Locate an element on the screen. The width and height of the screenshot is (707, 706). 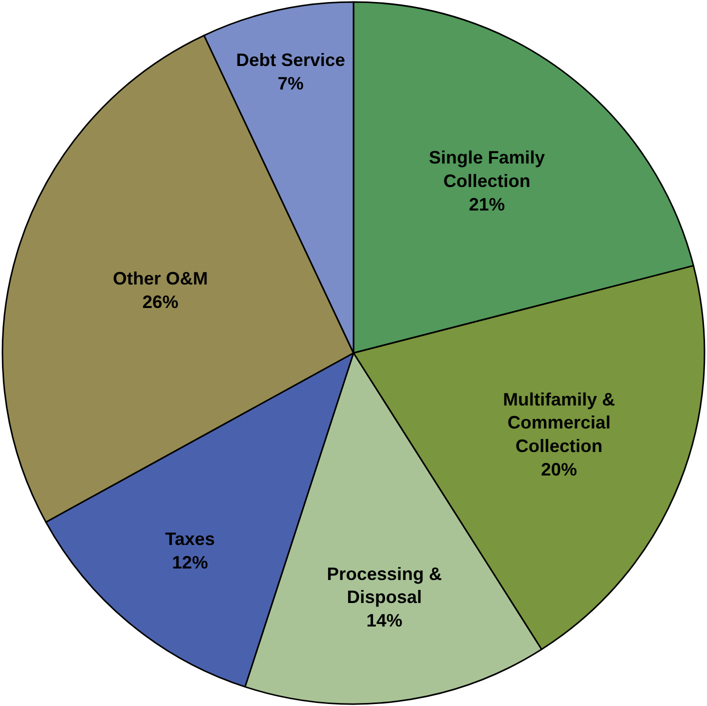
slice-label: Processing & Disposal is located at coordinates (384, 586).